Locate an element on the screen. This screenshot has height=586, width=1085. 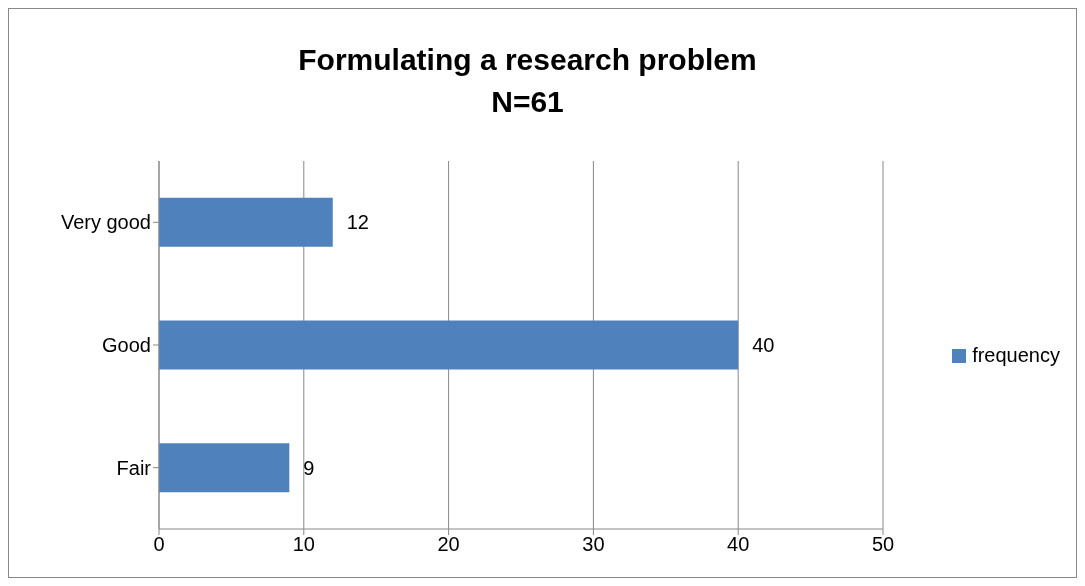
legend-label: frequency is located at coordinates (1015, 355).